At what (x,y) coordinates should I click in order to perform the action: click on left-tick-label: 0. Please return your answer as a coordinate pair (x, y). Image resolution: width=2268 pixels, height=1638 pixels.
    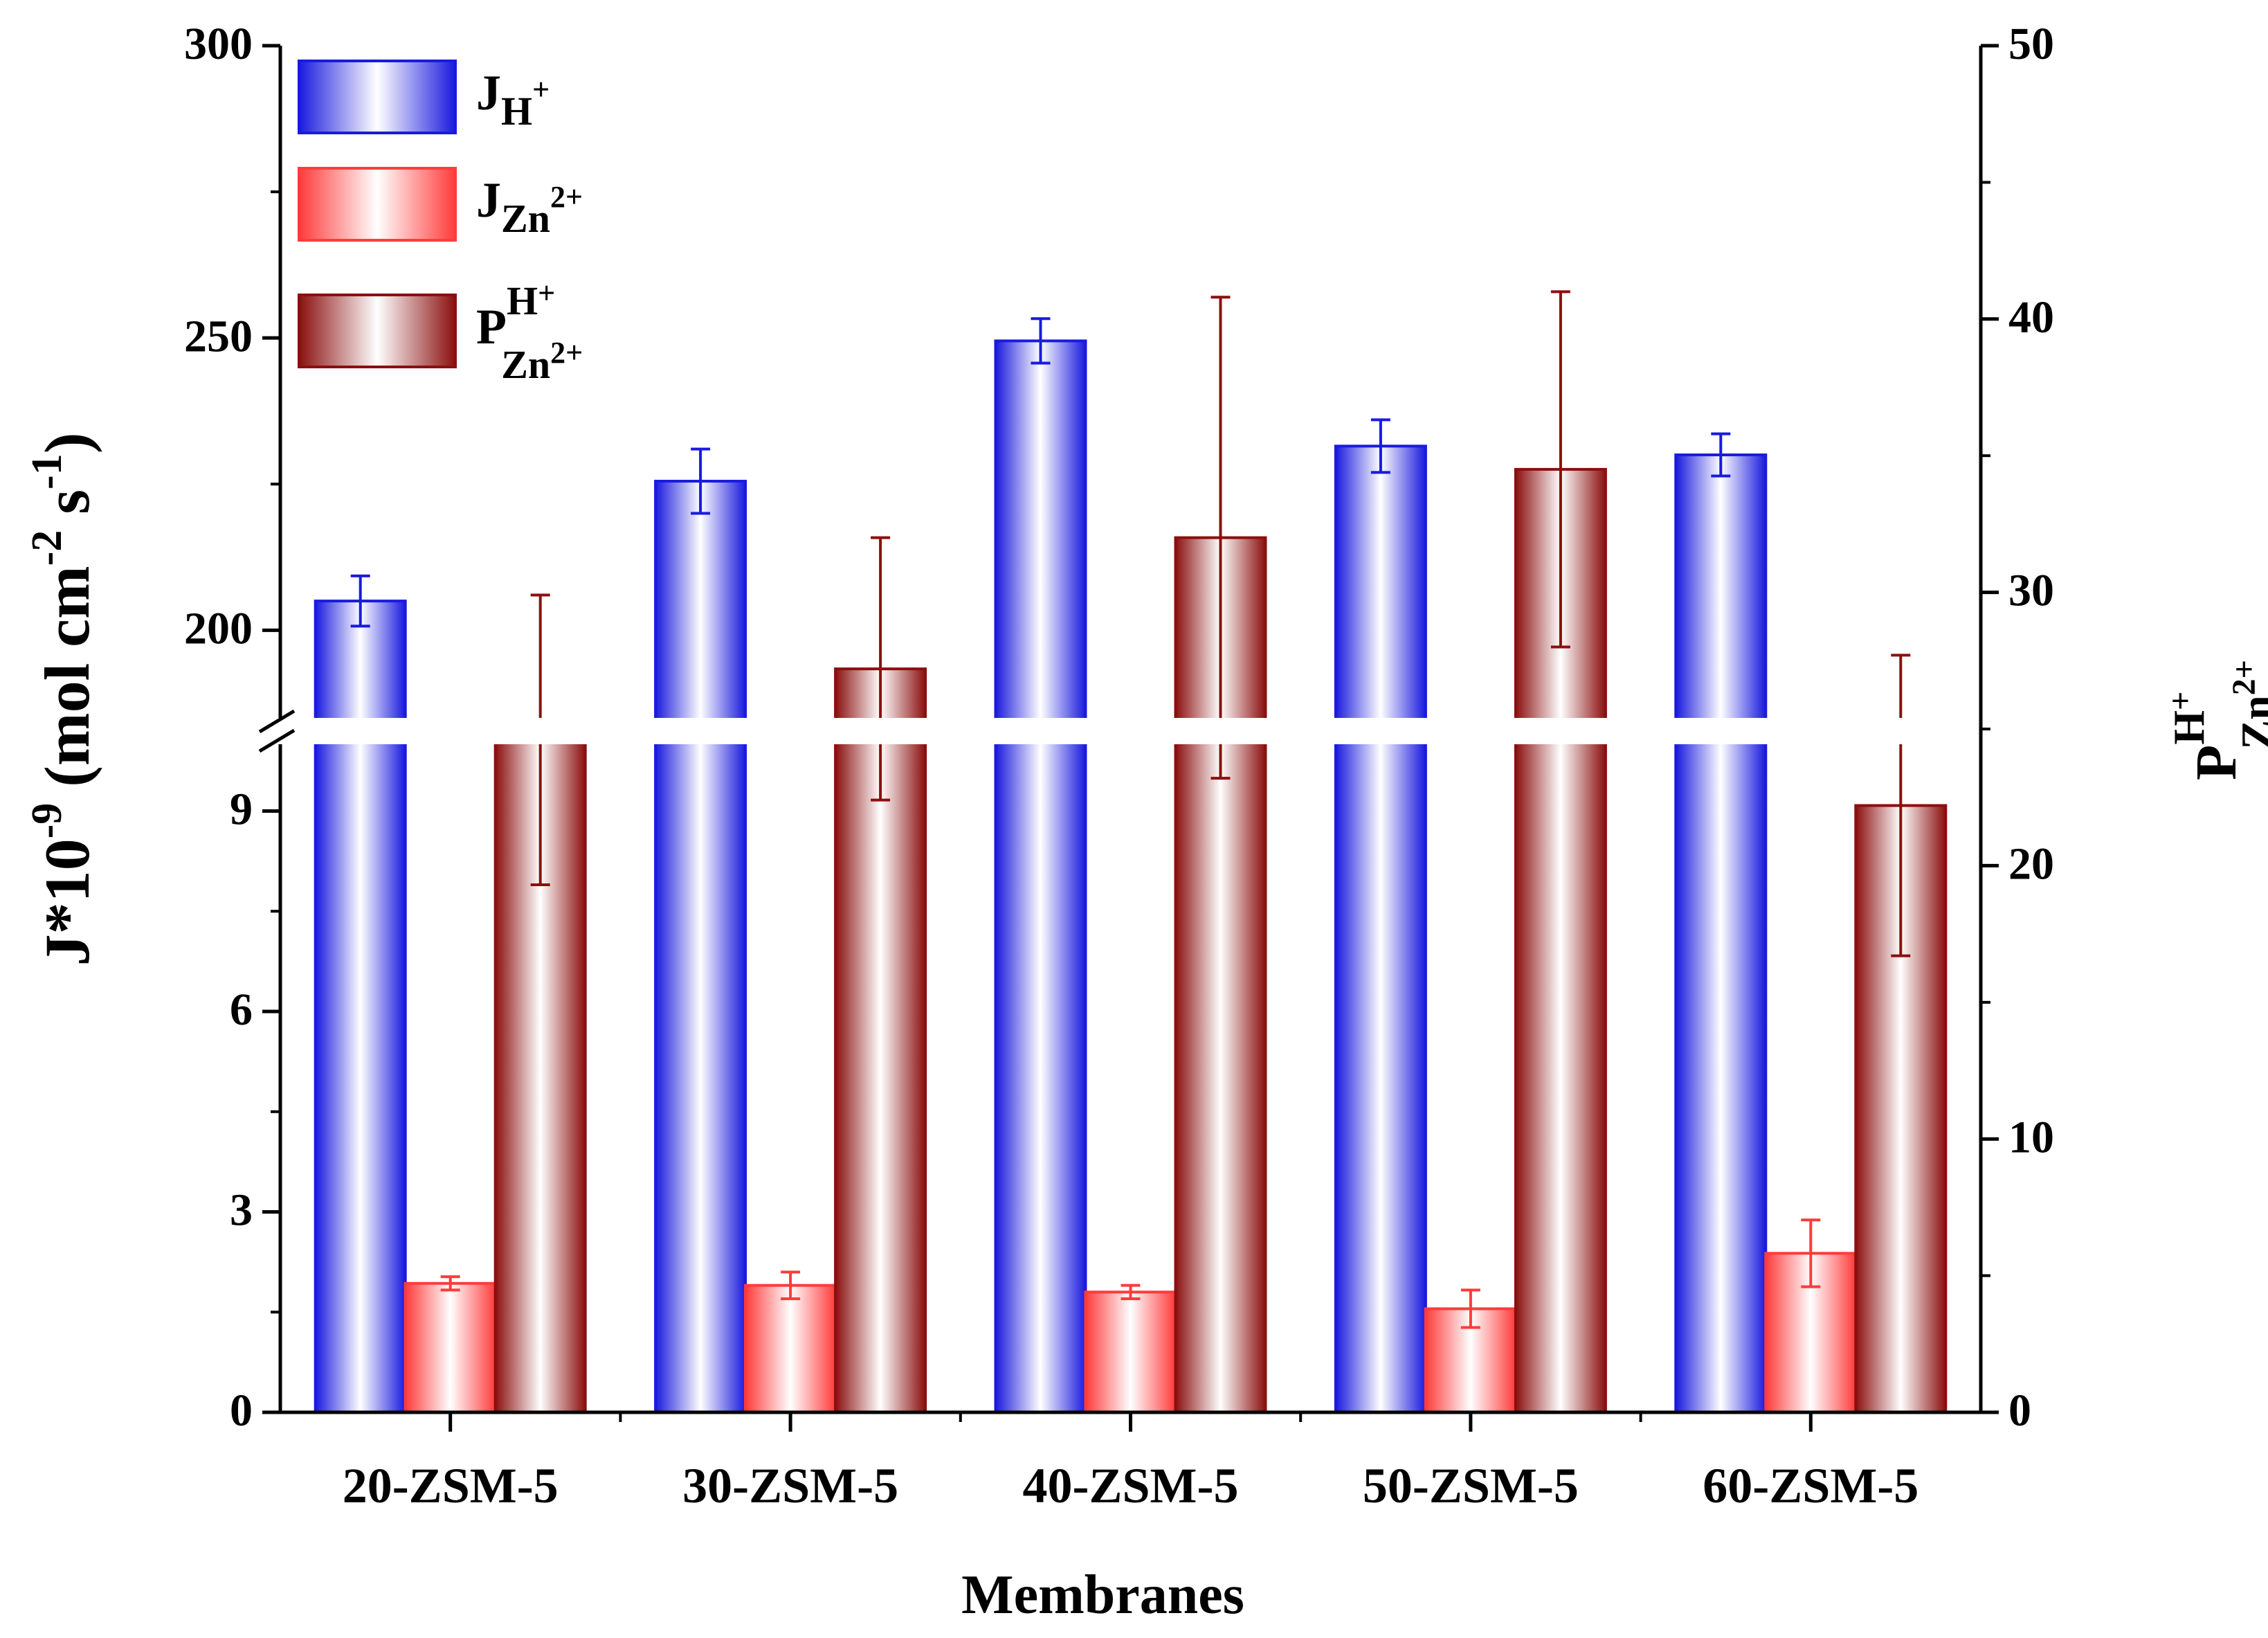
    Looking at the image, I should click on (242, 1410).